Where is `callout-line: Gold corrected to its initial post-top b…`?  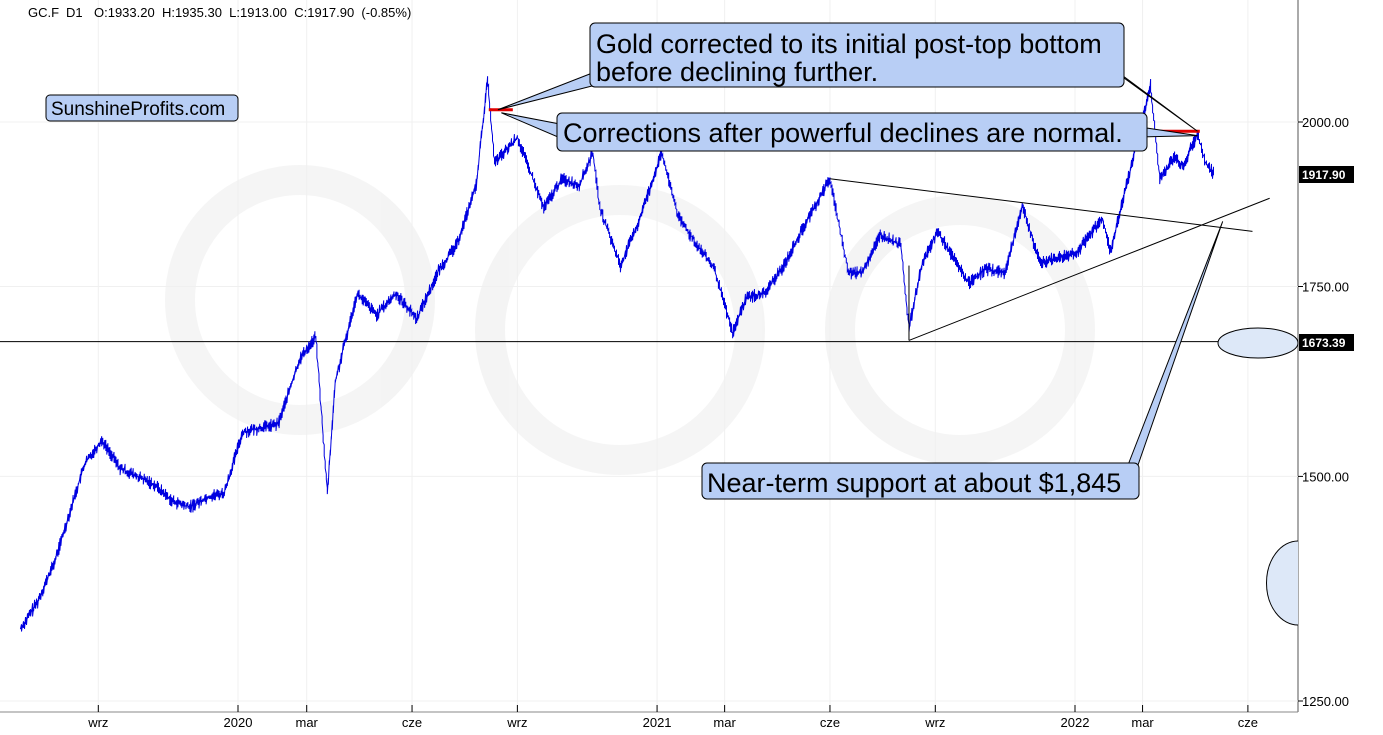 callout-line: Gold corrected to its initial post-top b… is located at coordinates (849, 44).